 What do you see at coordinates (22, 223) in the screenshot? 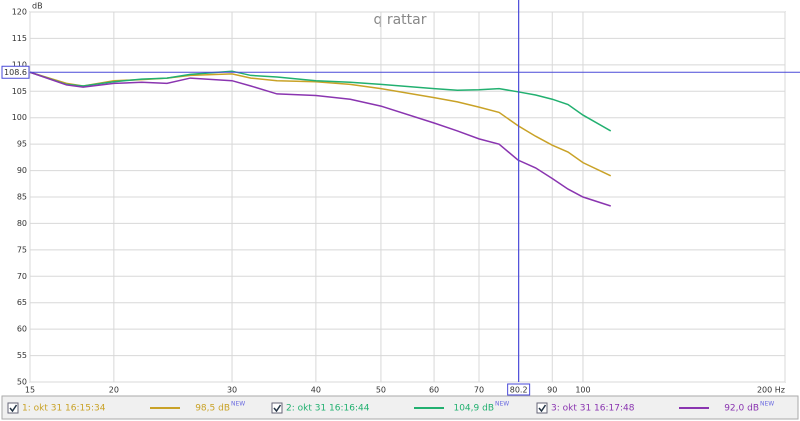
I see `y-tick-label: 80` at bounding box center [22, 223].